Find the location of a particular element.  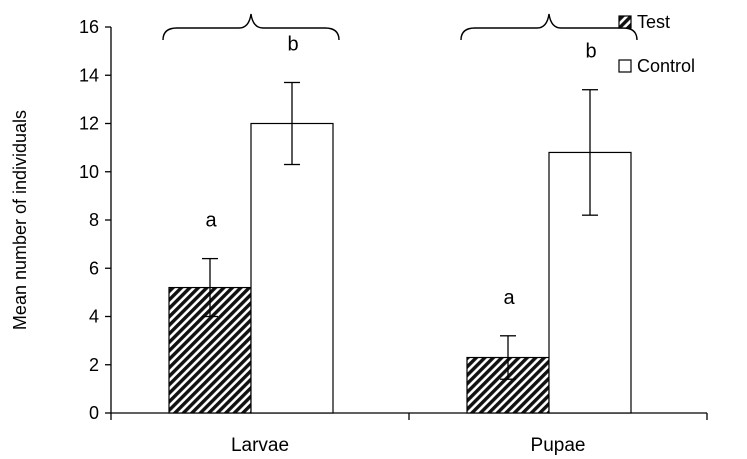

comparison-brackets is located at coordinates (400, 27).